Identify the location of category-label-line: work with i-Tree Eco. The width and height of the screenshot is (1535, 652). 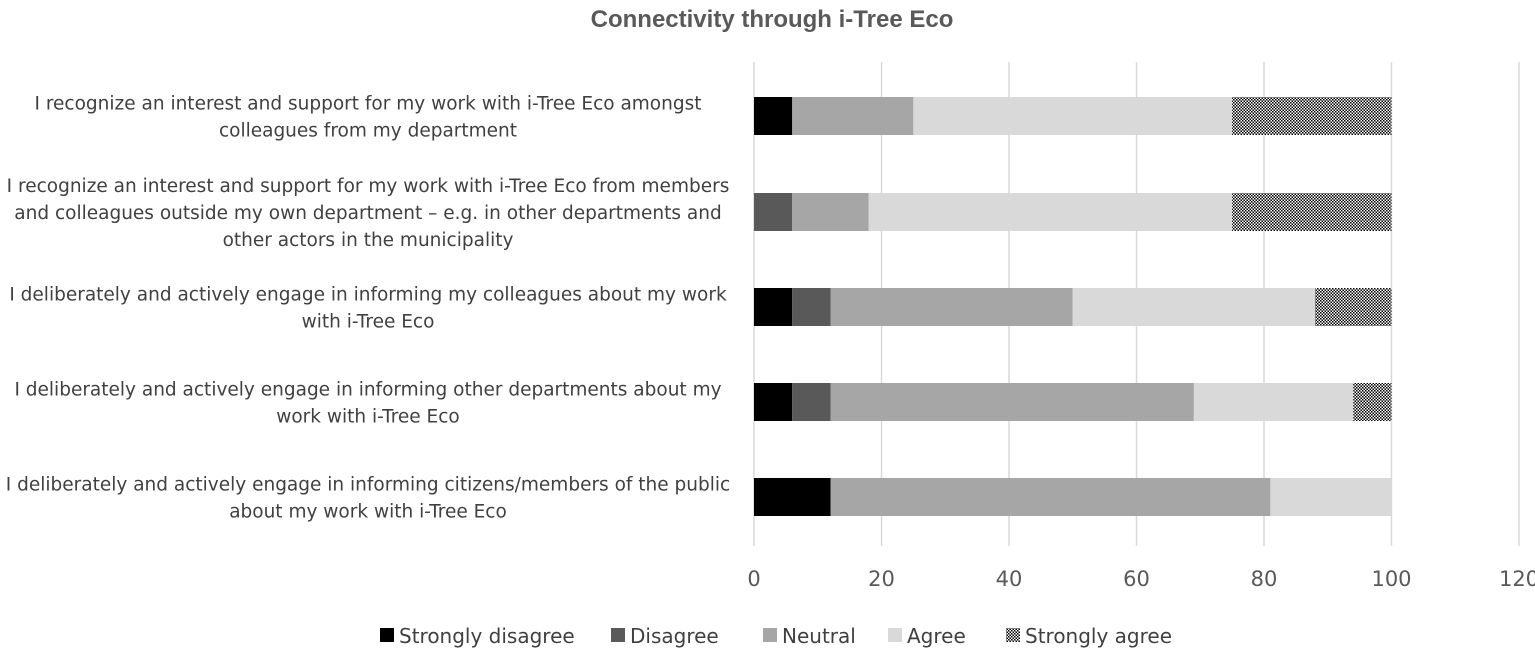
(368, 417).